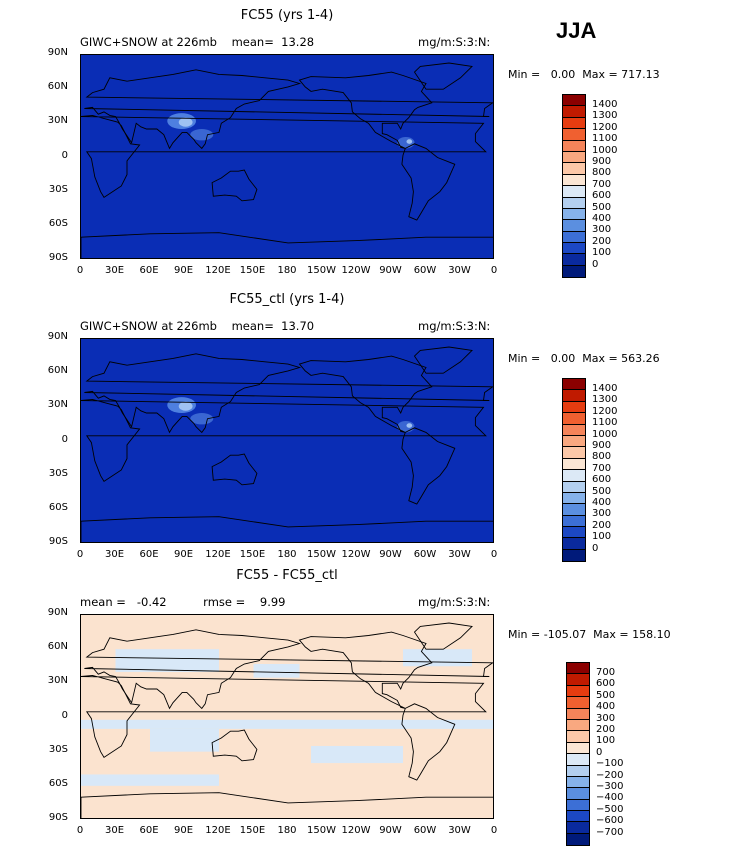 The width and height of the screenshot is (733, 856). What do you see at coordinates (610, 764) in the screenshot?
I see `colorbar-label: −100` at bounding box center [610, 764].